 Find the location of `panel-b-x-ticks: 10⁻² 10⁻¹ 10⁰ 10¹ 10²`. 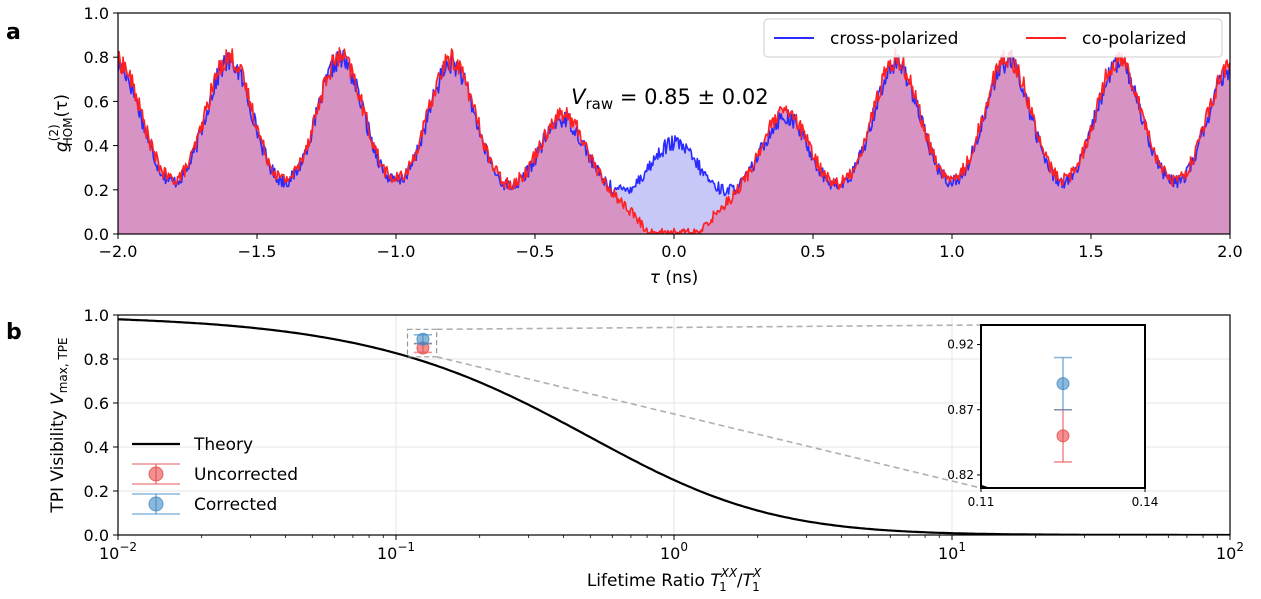

panel-b-x-ticks: 10⁻² 10⁻¹ 10⁰ 10¹ 10² is located at coordinates (671, 549).